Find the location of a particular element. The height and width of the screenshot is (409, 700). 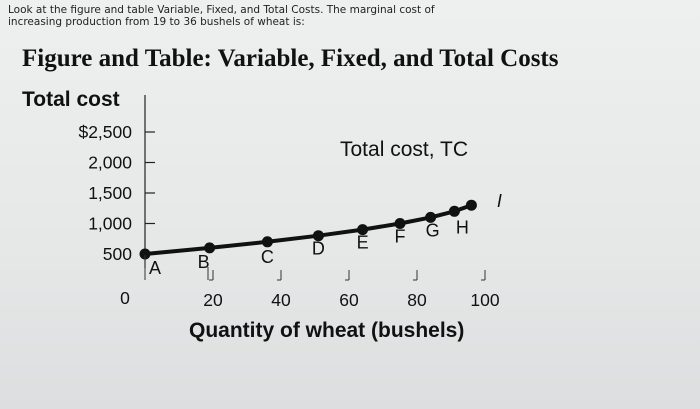

point-label-a: A is located at coordinates (155, 268).